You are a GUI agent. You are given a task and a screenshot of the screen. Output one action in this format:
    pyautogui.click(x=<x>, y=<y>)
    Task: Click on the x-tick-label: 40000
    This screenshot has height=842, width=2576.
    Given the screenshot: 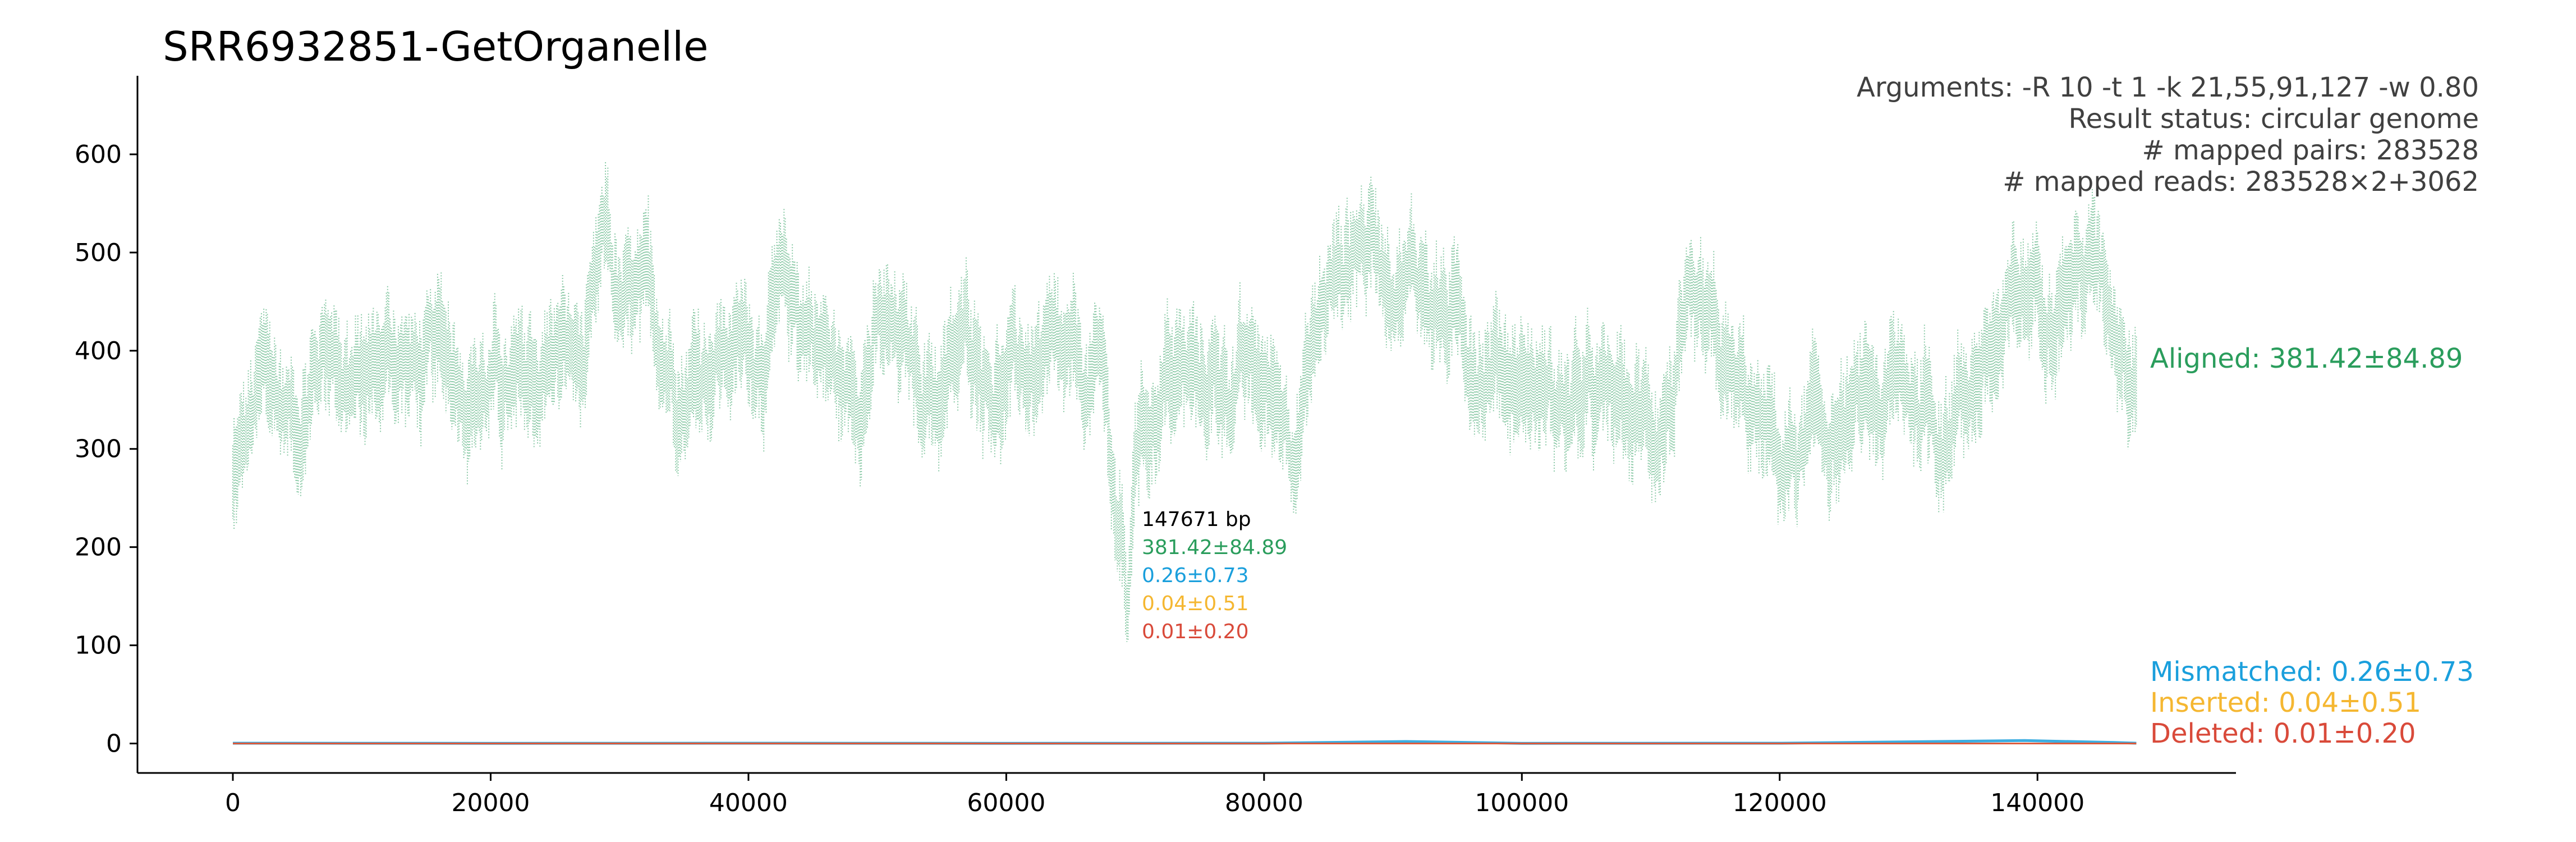 What is the action you would take?
    pyautogui.click(x=748, y=803)
    